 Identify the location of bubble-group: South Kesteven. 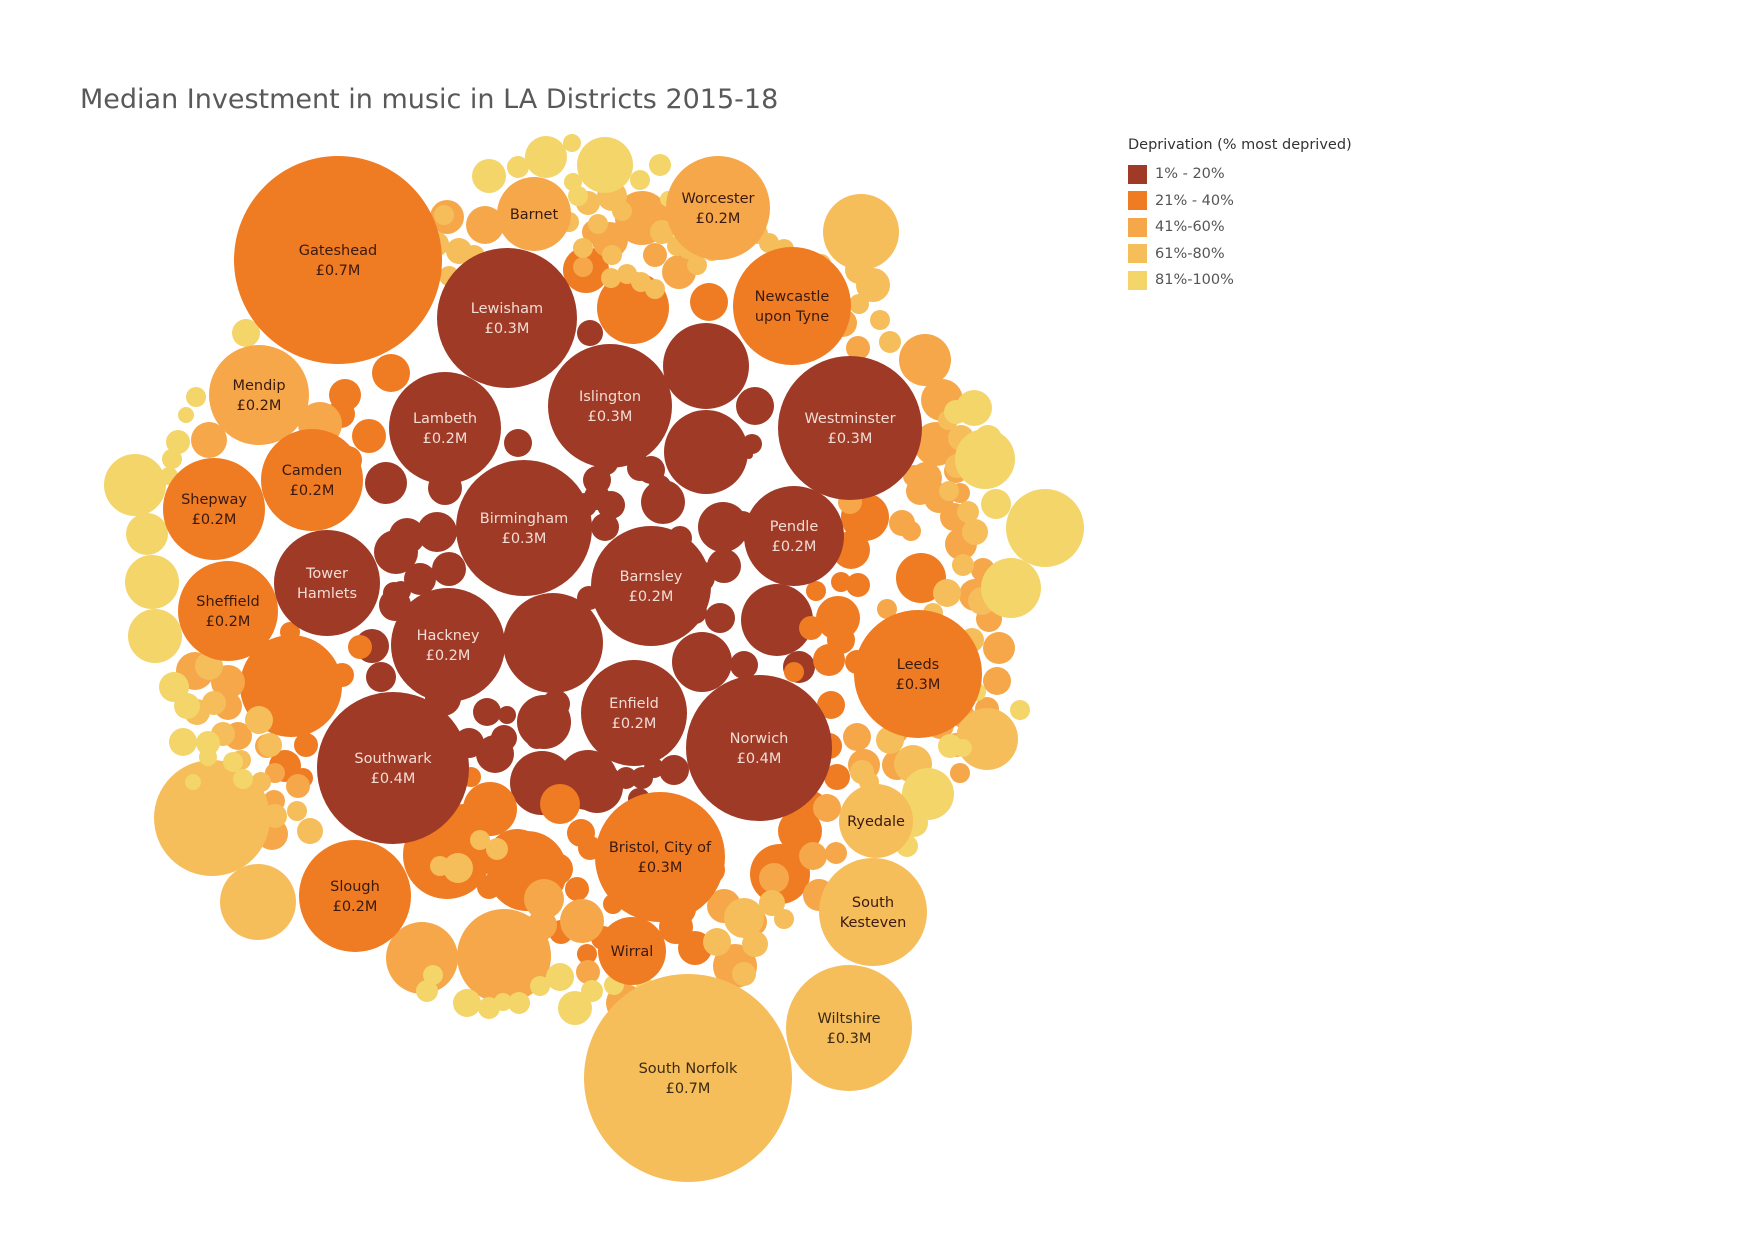
(873, 912).